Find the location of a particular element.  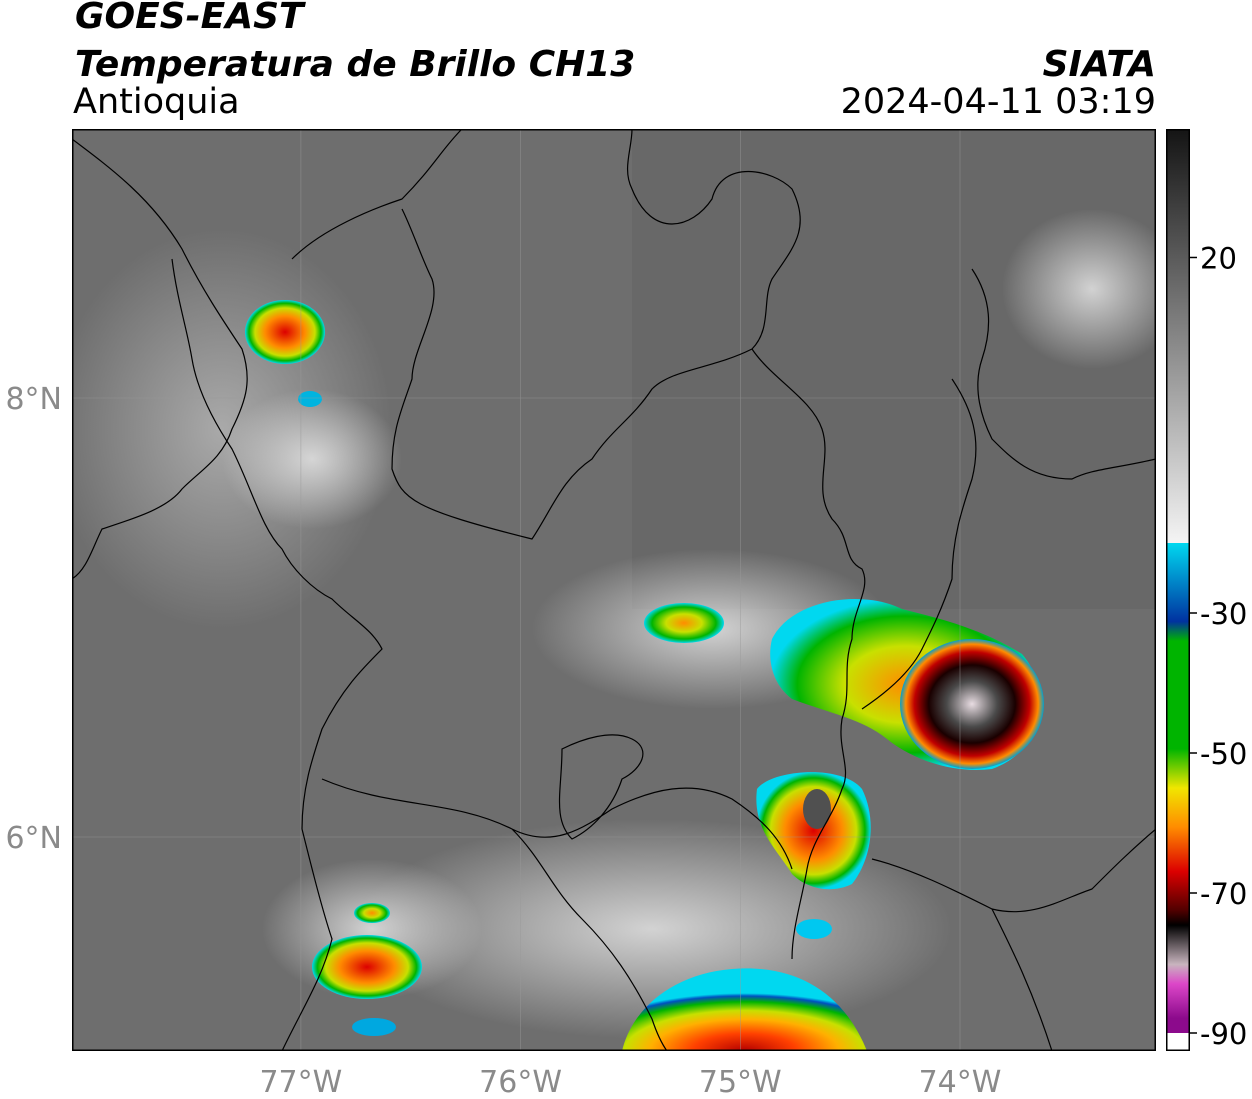

storm-southwest-low is located at coordinates (374, 1027).